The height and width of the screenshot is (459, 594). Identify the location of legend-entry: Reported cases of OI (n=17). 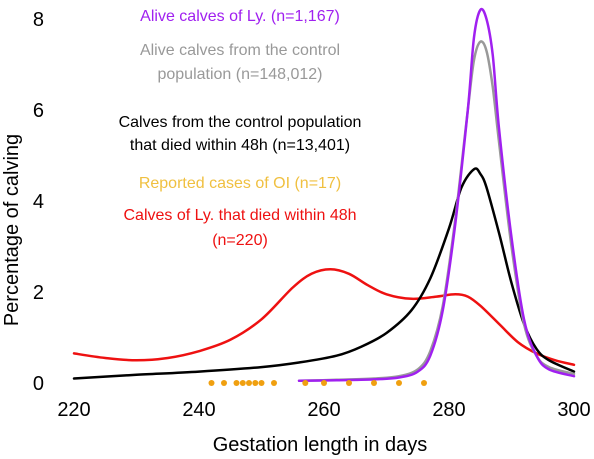
(240, 183).